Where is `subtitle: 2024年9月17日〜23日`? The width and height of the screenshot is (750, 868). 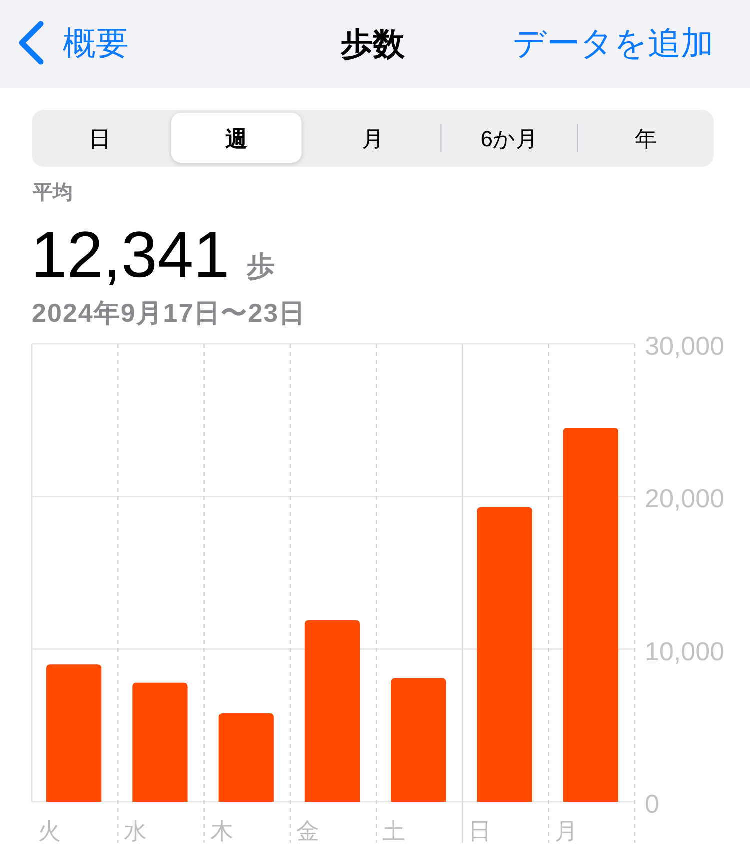 subtitle: 2024年9月17日〜23日 is located at coordinates (169, 313).